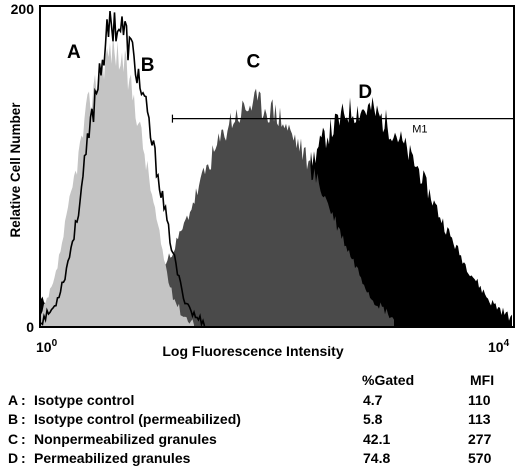  Describe the element at coordinates (419, 130) in the screenshot. I see `gate-label-m1: M1` at that location.